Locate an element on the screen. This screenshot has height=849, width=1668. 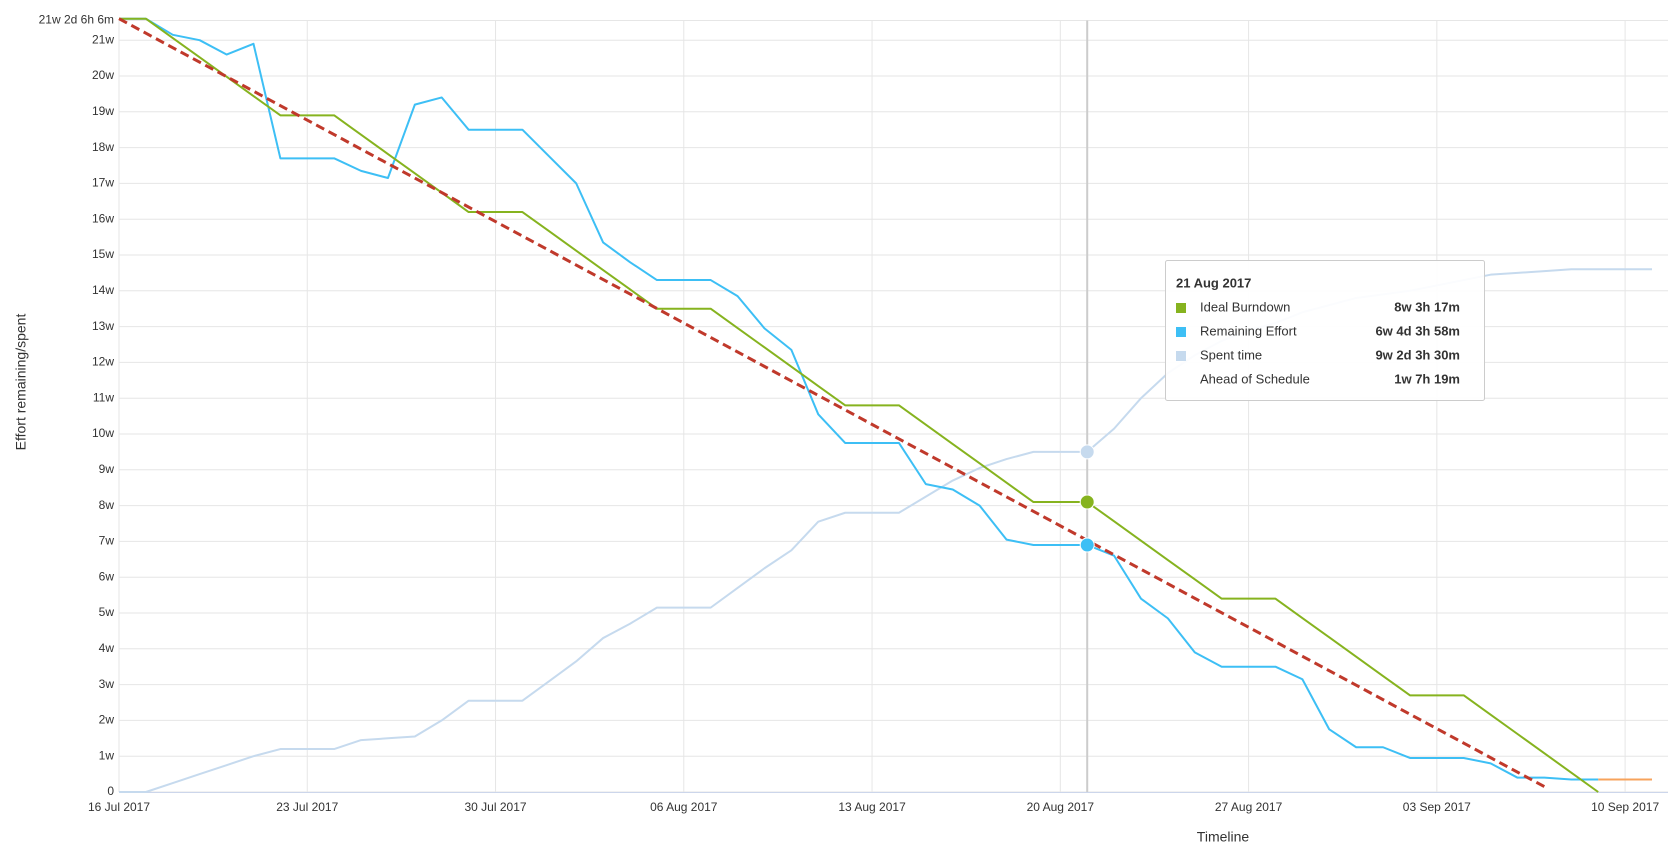
y-tick-label: 12w is located at coordinates (103, 362).